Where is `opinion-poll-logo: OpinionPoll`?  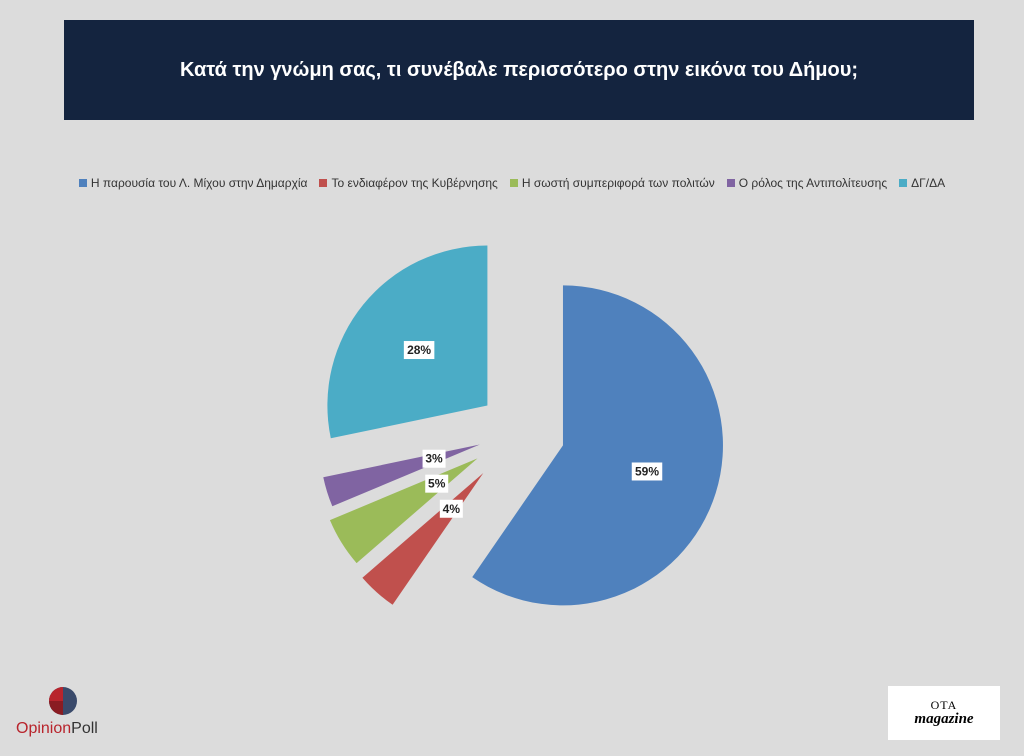 opinion-poll-logo: OpinionPoll is located at coordinates (66, 714).